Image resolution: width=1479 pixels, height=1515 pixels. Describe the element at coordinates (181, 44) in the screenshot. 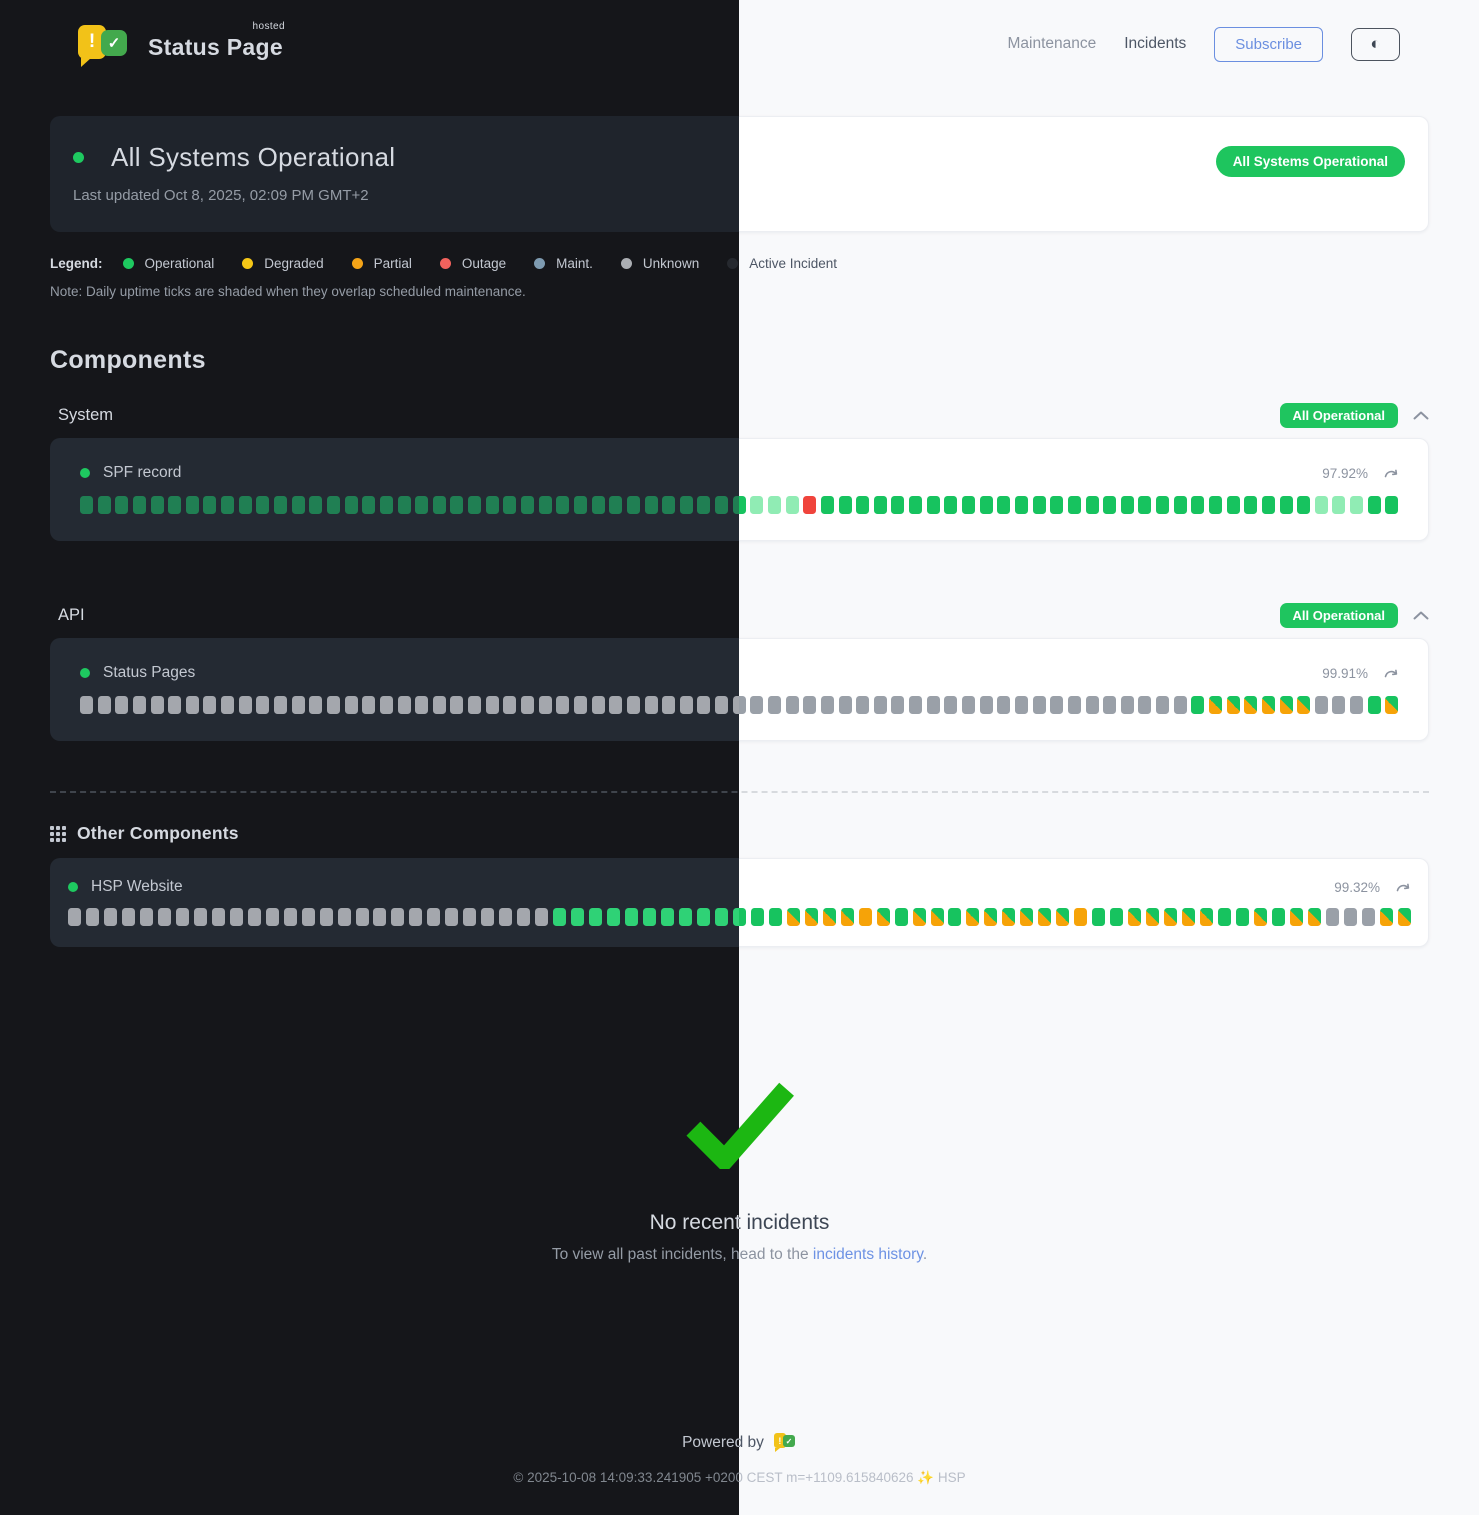

I see `brand-logo: ! ✓ Status Page hosted` at that location.